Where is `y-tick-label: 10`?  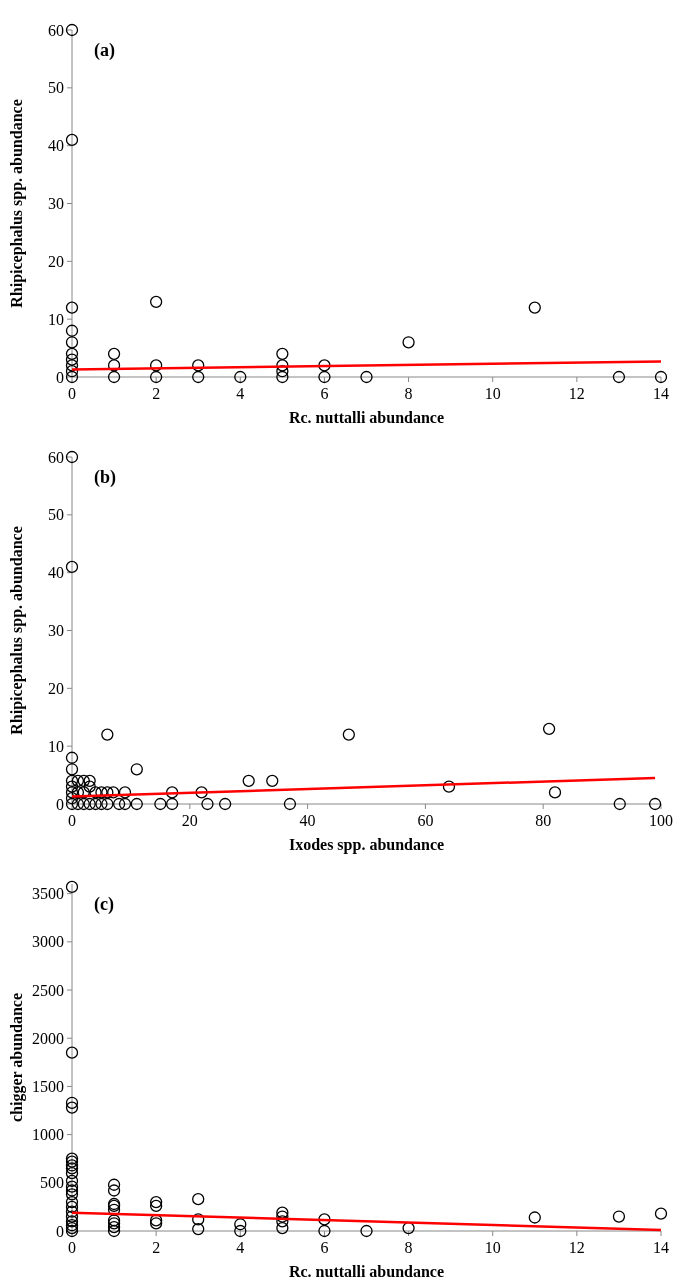 y-tick-label: 10 is located at coordinates (56, 319).